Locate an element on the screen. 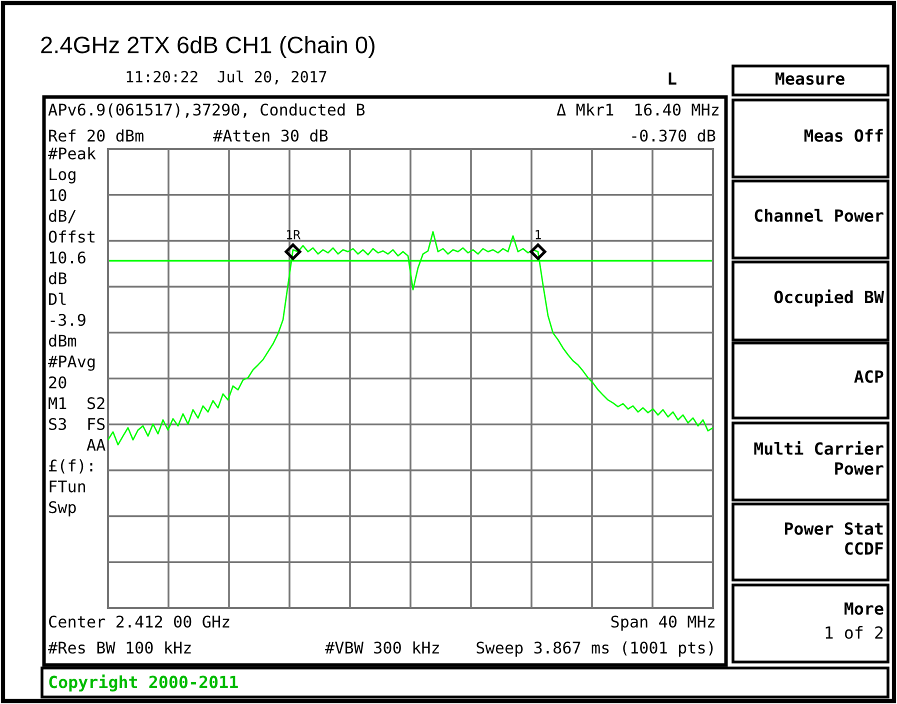 The image size is (897, 704). text: #Res BW 100 kHz is located at coordinates (119, 647).